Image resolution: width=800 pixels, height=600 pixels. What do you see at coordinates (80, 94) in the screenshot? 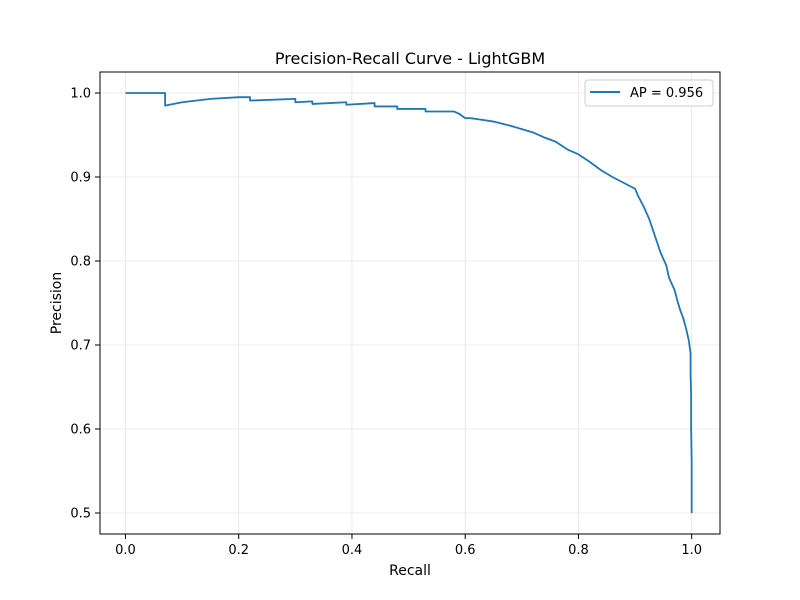
I see `y-tick-label: 1.0` at bounding box center [80, 94].